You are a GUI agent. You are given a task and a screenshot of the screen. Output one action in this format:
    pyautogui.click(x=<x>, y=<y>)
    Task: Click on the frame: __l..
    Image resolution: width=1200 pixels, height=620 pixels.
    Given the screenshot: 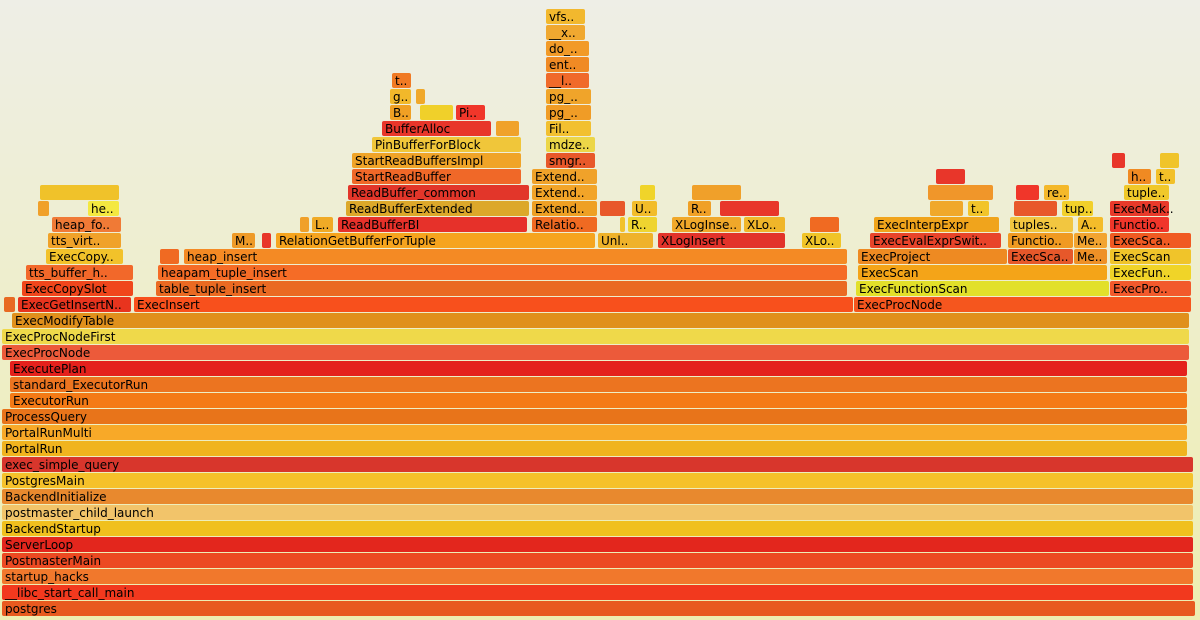 What is the action you would take?
    pyautogui.click(x=567, y=80)
    